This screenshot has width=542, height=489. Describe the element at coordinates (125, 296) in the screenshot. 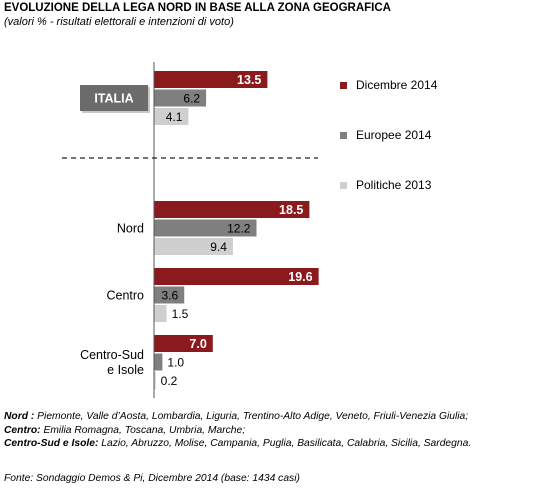

I see `category-label-centro: Centro` at that location.